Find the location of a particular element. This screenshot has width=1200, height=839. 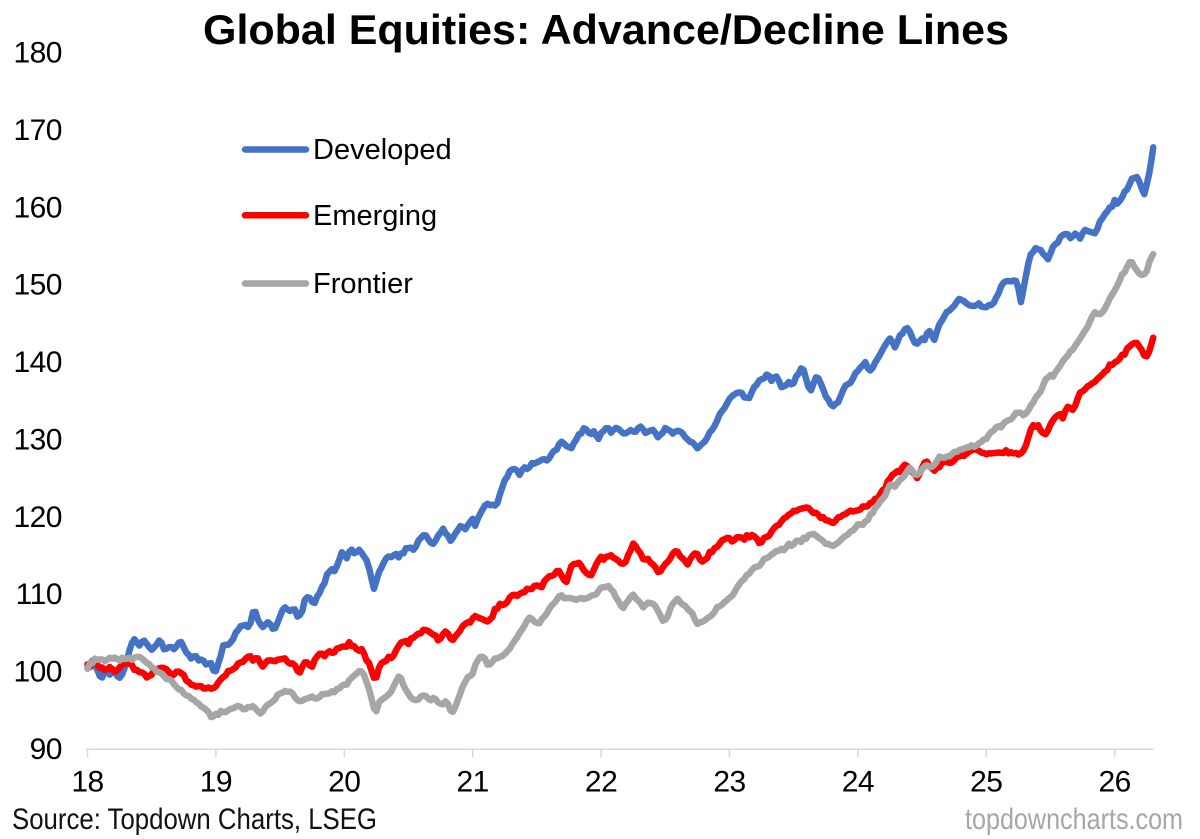

svg-text: 19 is located at coordinates (216, 782).